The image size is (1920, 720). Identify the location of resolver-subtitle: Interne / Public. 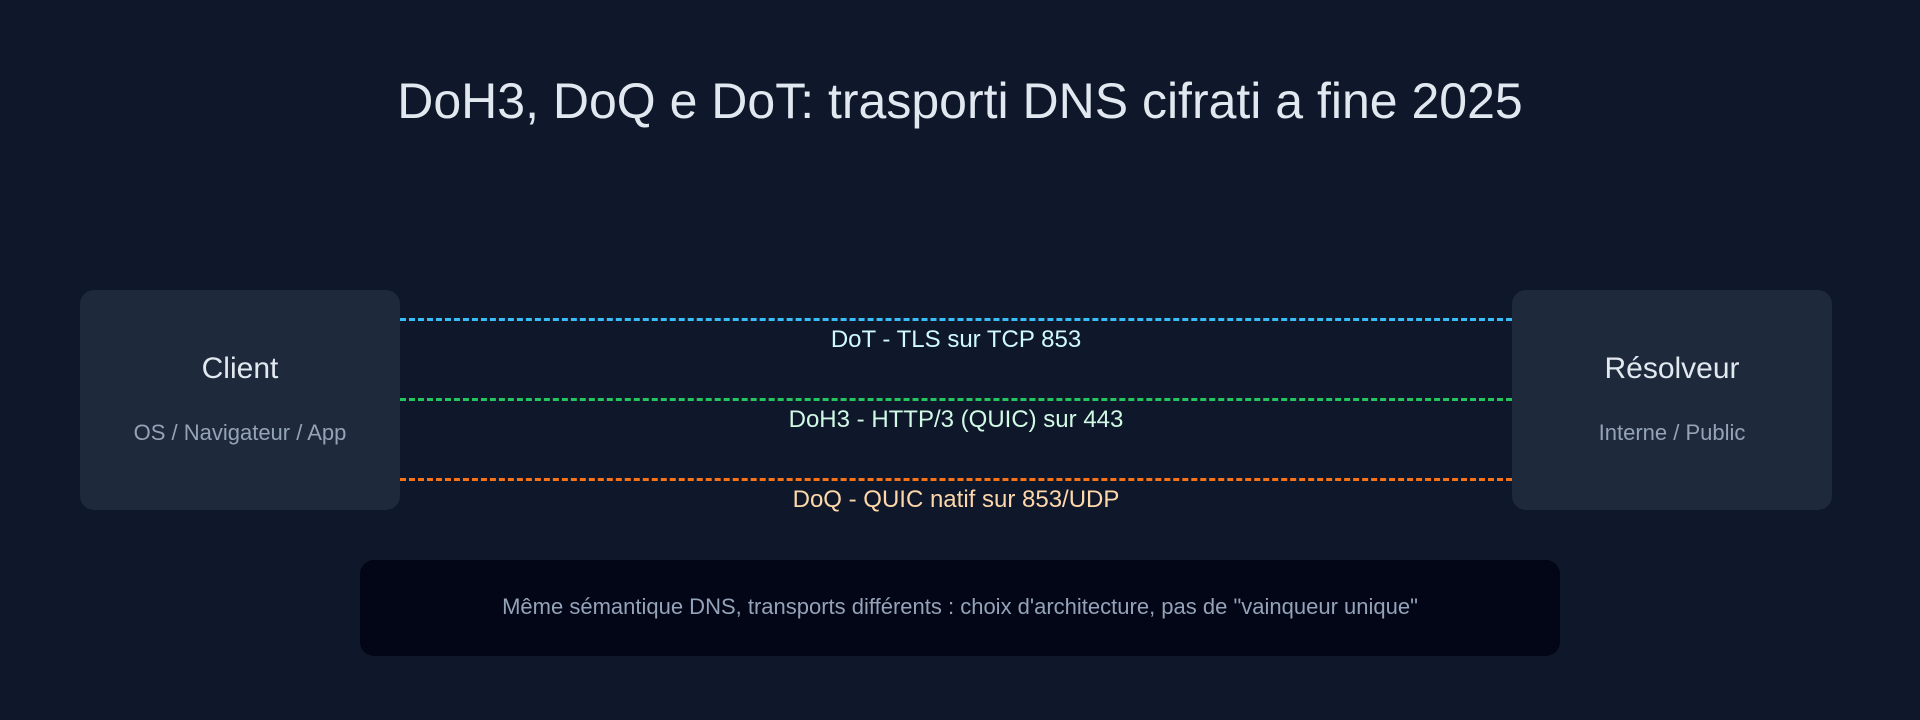
(1672, 432).